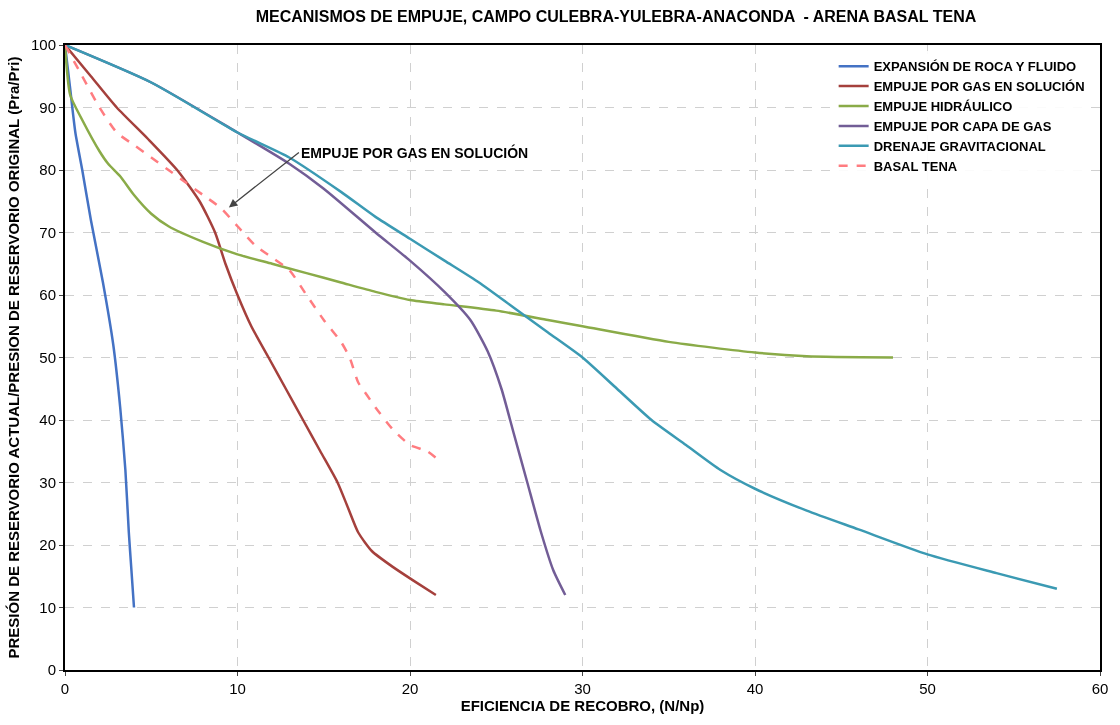 The width and height of the screenshot is (1120, 725). What do you see at coordinates (582, 688) in the screenshot?
I see `x-tick-label: 30` at bounding box center [582, 688].